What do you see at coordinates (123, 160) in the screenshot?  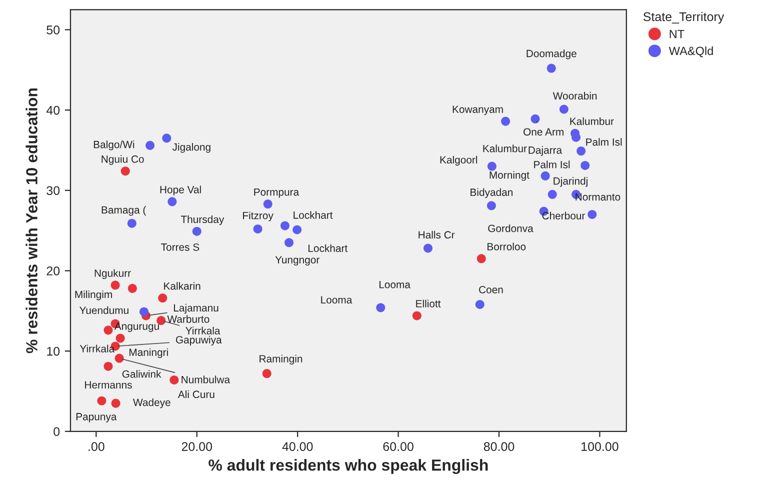 I see `annotation: Nguiu Co` at bounding box center [123, 160].